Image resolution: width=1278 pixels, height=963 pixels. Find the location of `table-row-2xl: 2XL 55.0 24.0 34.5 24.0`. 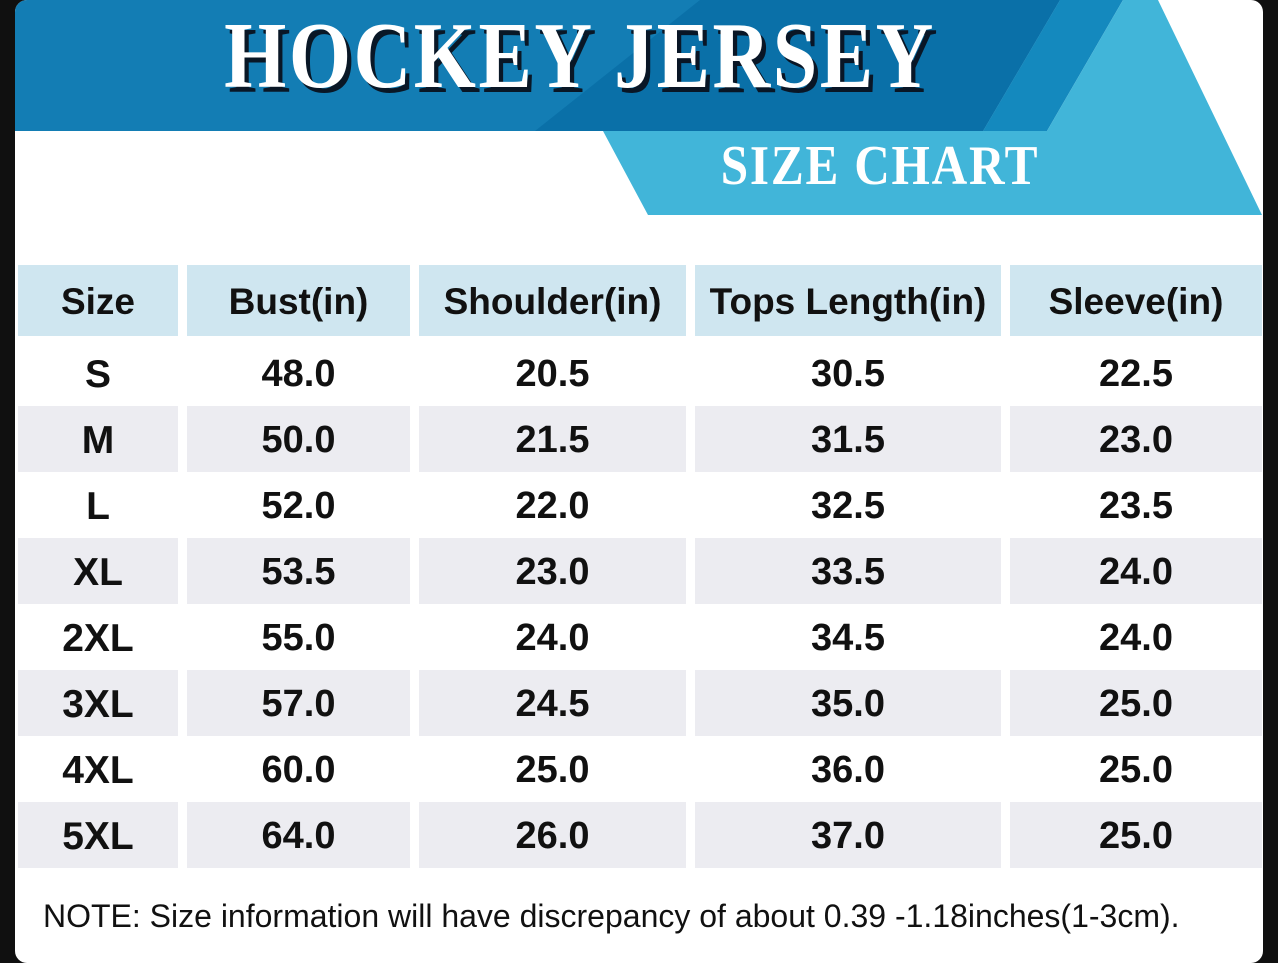

table-row-2xl: 2XL 55.0 24.0 34.5 24.0 is located at coordinates (640, 637).